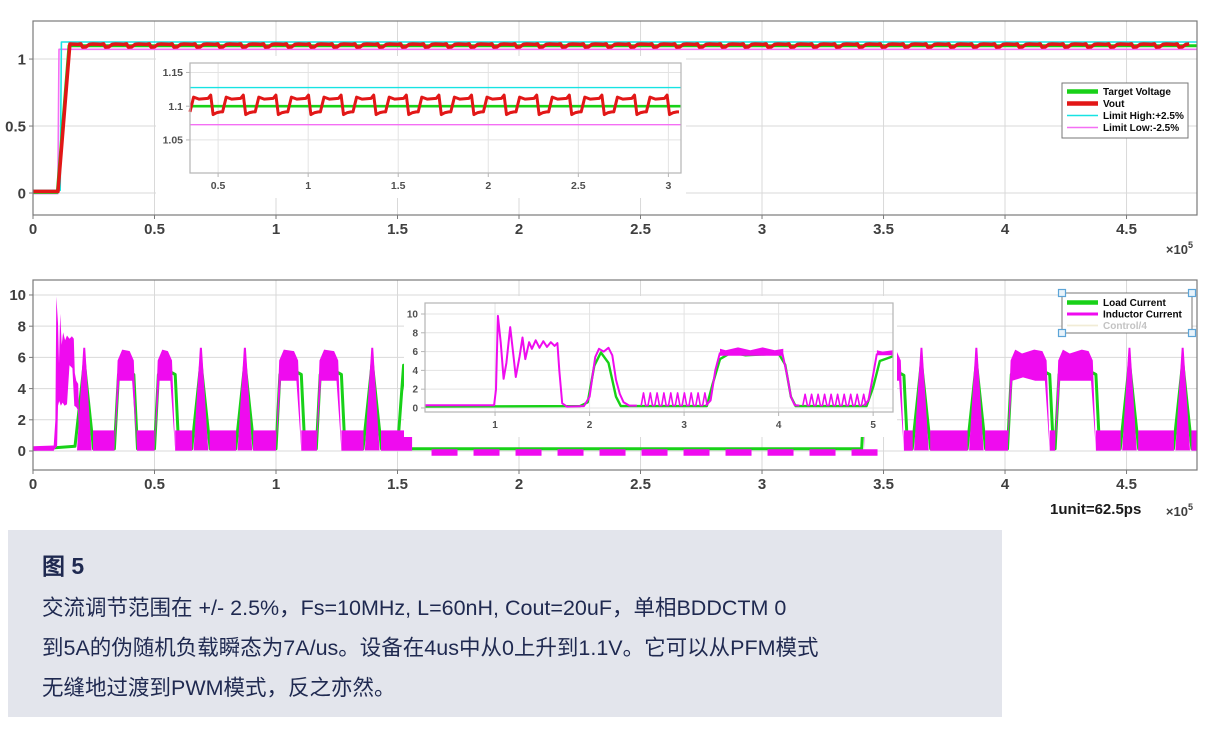 The height and width of the screenshot is (734, 1215). Describe the element at coordinates (154, 229) in the screenshot. I see `voltage-plot-xtick-label: 0.5` at that location.